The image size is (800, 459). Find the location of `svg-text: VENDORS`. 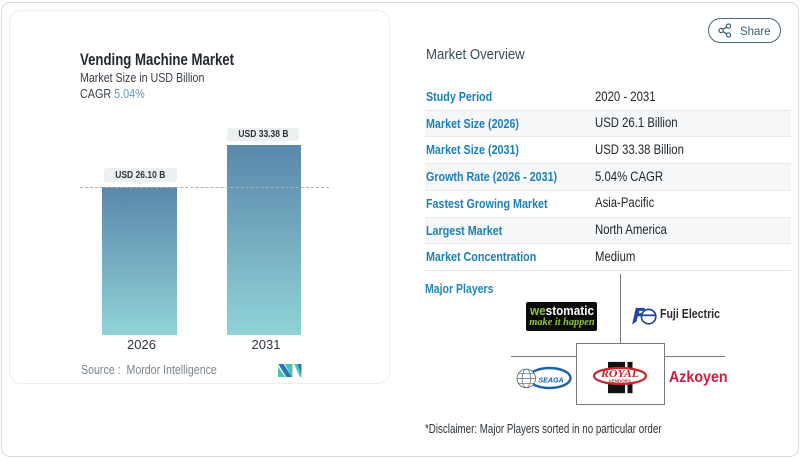

svg-text: VENDORS is located at coordinates (620, 381).